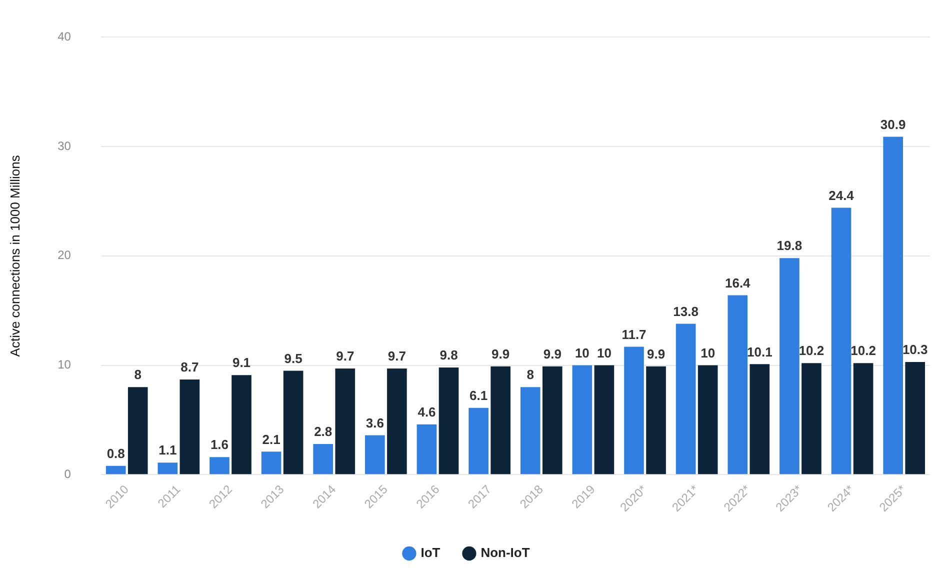 The height and width of the screenshot is (574, 936). I want to click on data-label: 1.1, so click(167, 450).